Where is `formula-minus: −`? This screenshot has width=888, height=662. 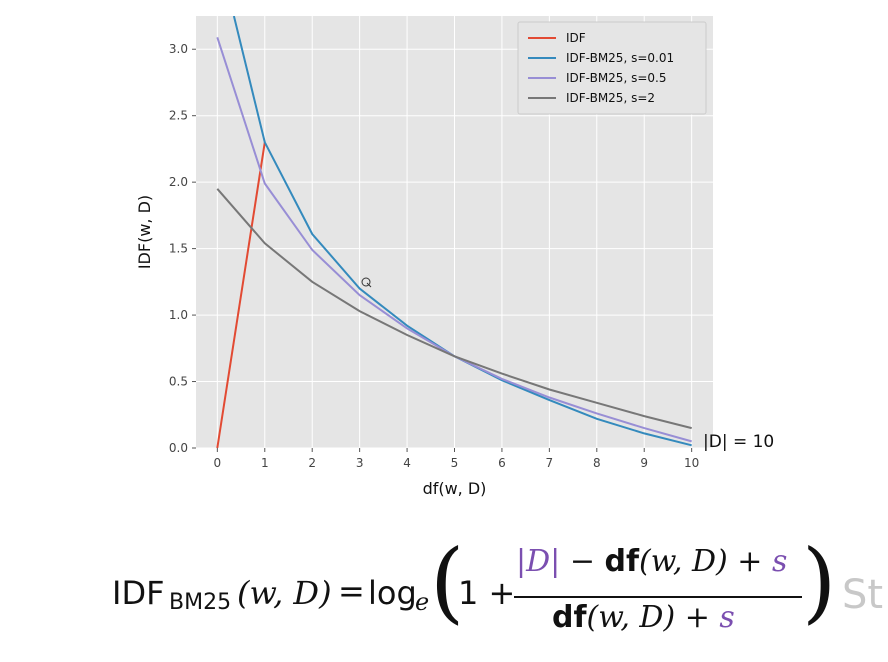 formula-minus: − is located at coordinates (582, 561).